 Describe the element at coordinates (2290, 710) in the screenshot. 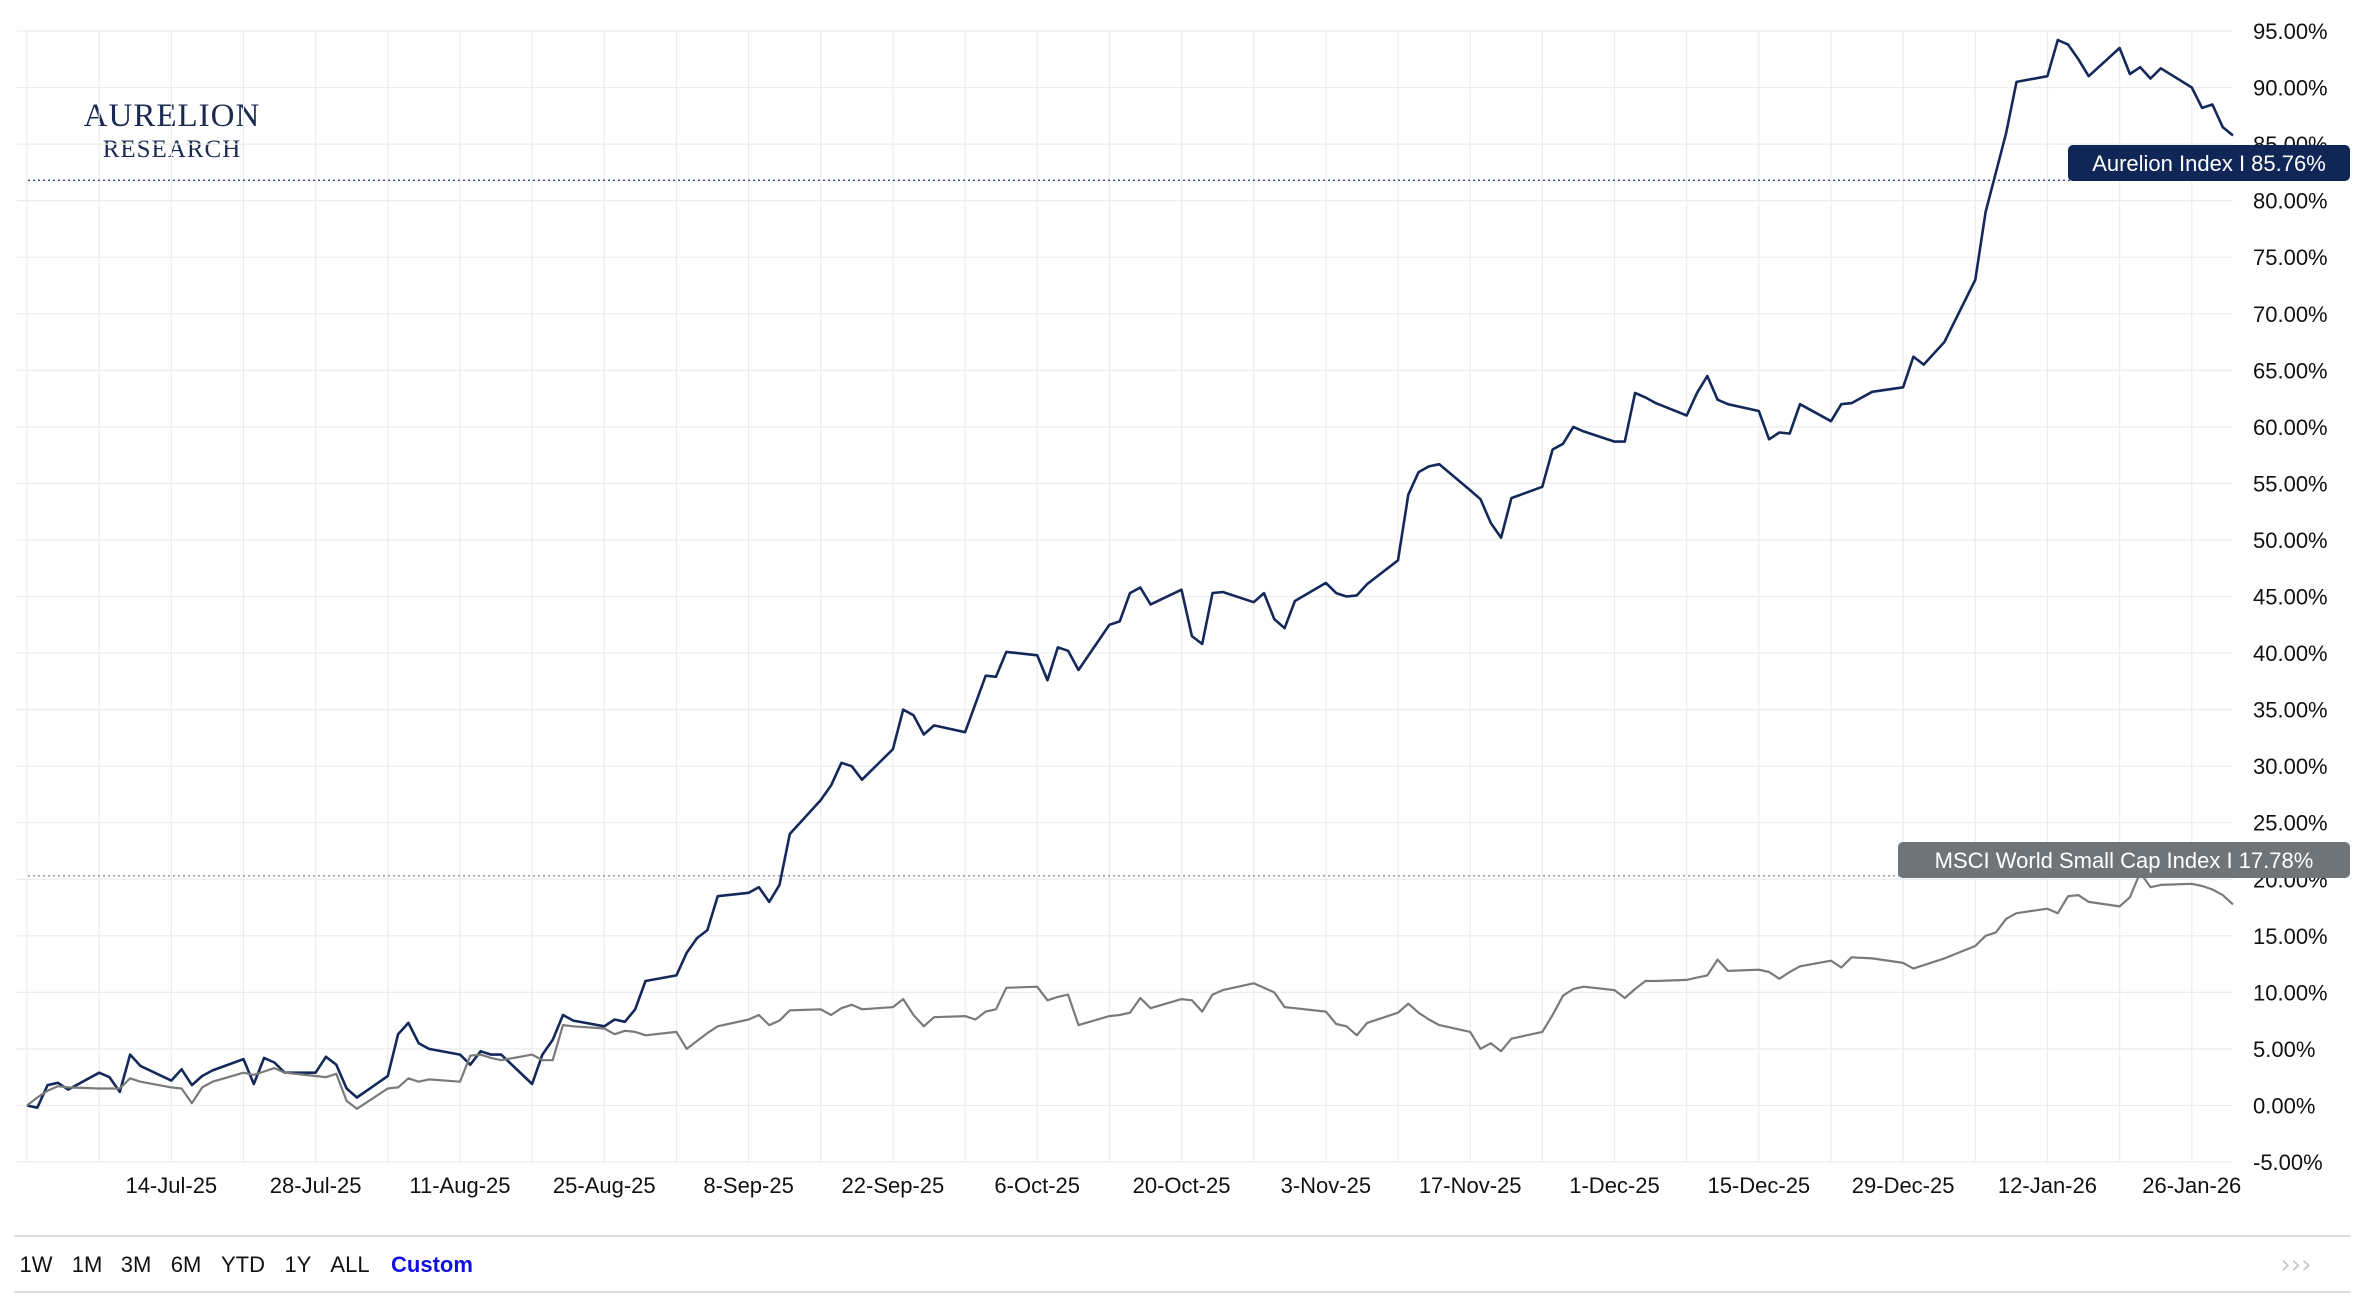

I see `y-tick-label: 35.00%` at that location.